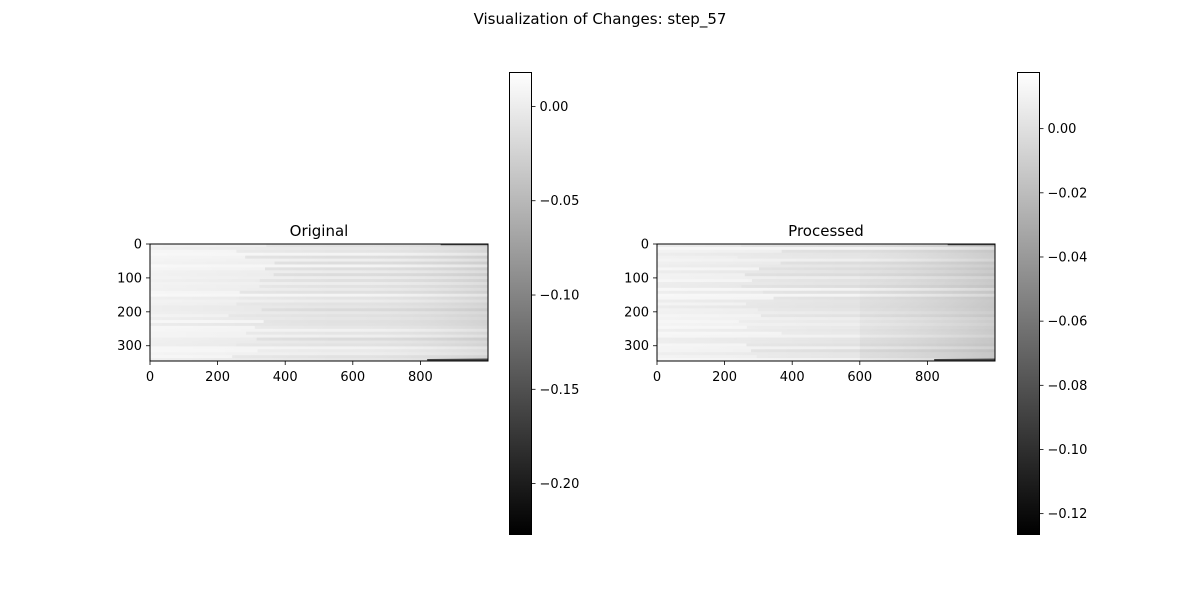 The width and height of the screenshot is (1200, 600). What do you see at coordinates (1028, 303) in the screenshot?
I see `colorbar-processed` at bounding box center [1028, 303].